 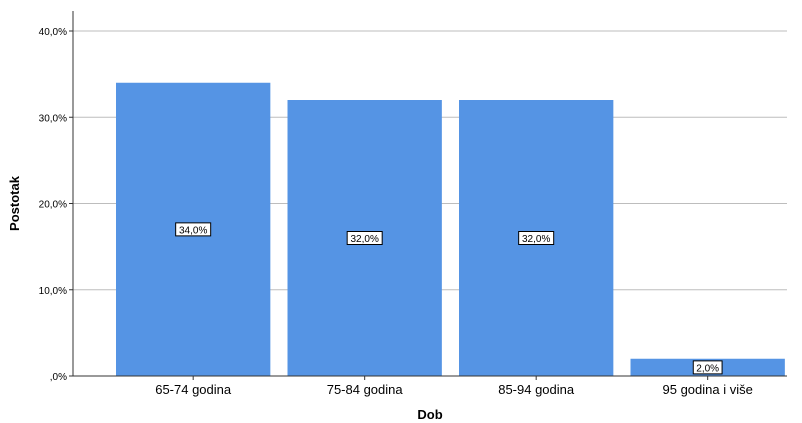 I want to click on y-tick-label: ,0%, so click(x=58, y=377).